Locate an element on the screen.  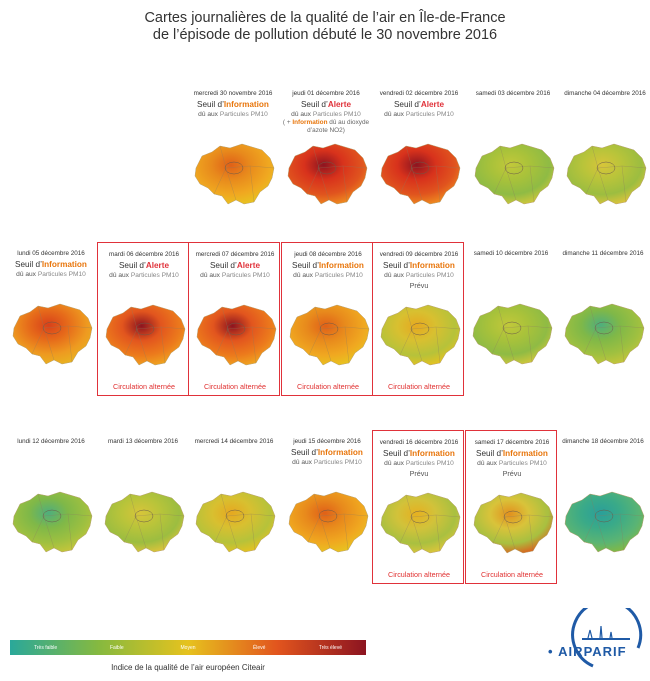
day-date: dimanche 18 décembre 2016 is located at coordinates (603, 441).